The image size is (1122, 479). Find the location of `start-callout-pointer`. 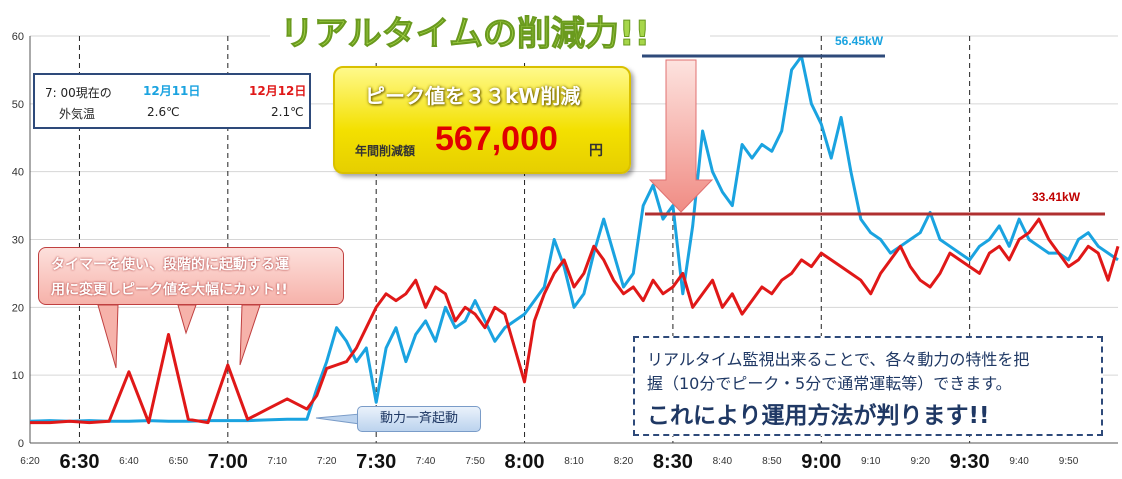

start-callout-pointer is located at coordinates (338, 419).